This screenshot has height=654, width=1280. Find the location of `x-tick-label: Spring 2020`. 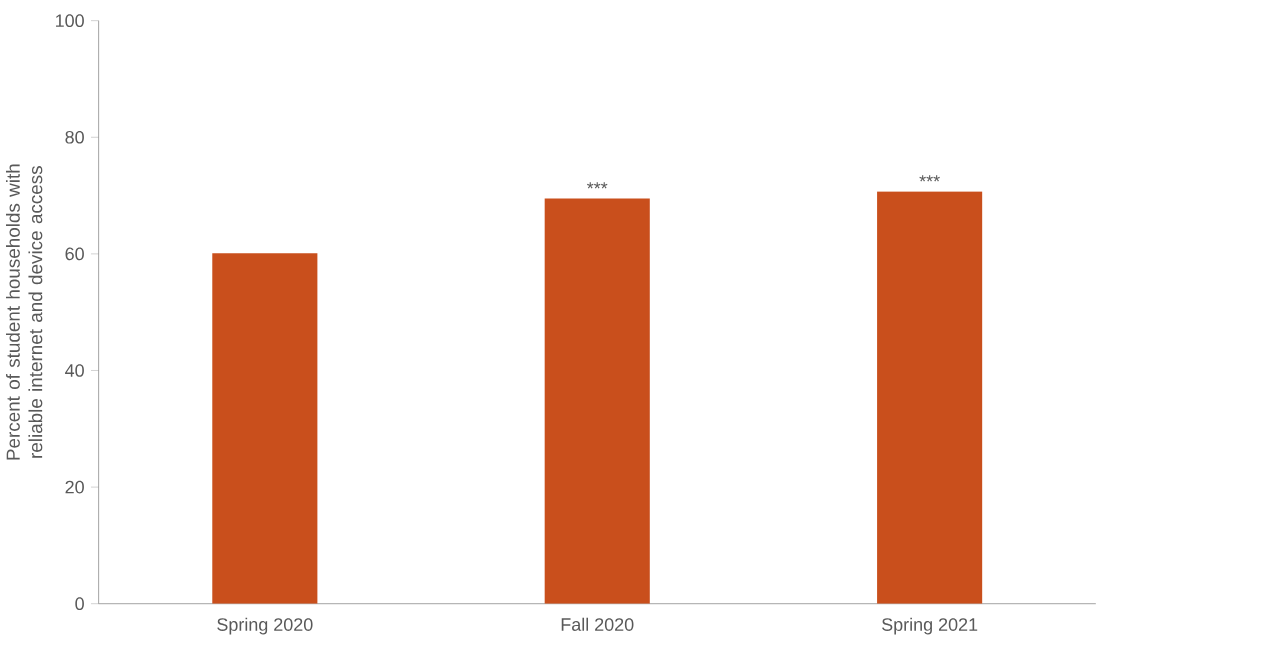

x-tick-label: Spring 2020 is located at coordinates (265, 626).